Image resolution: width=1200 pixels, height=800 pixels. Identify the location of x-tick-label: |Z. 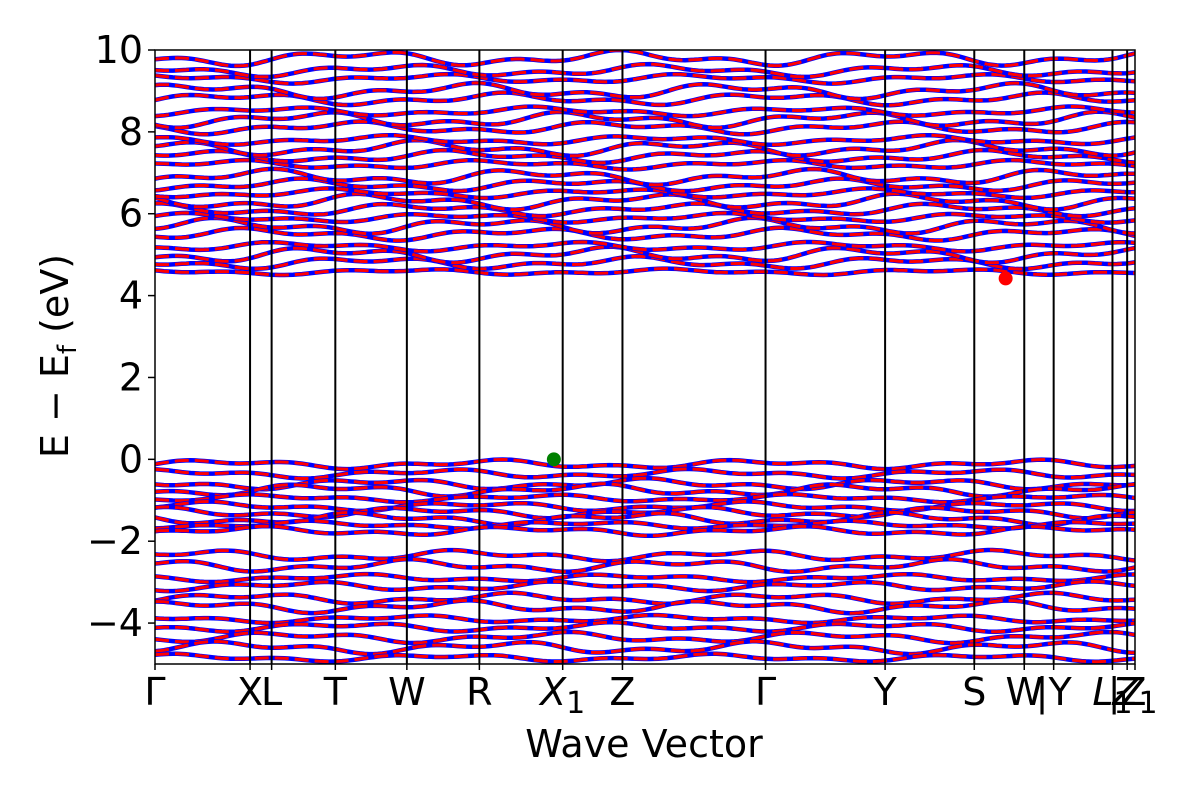
(1127, 692).